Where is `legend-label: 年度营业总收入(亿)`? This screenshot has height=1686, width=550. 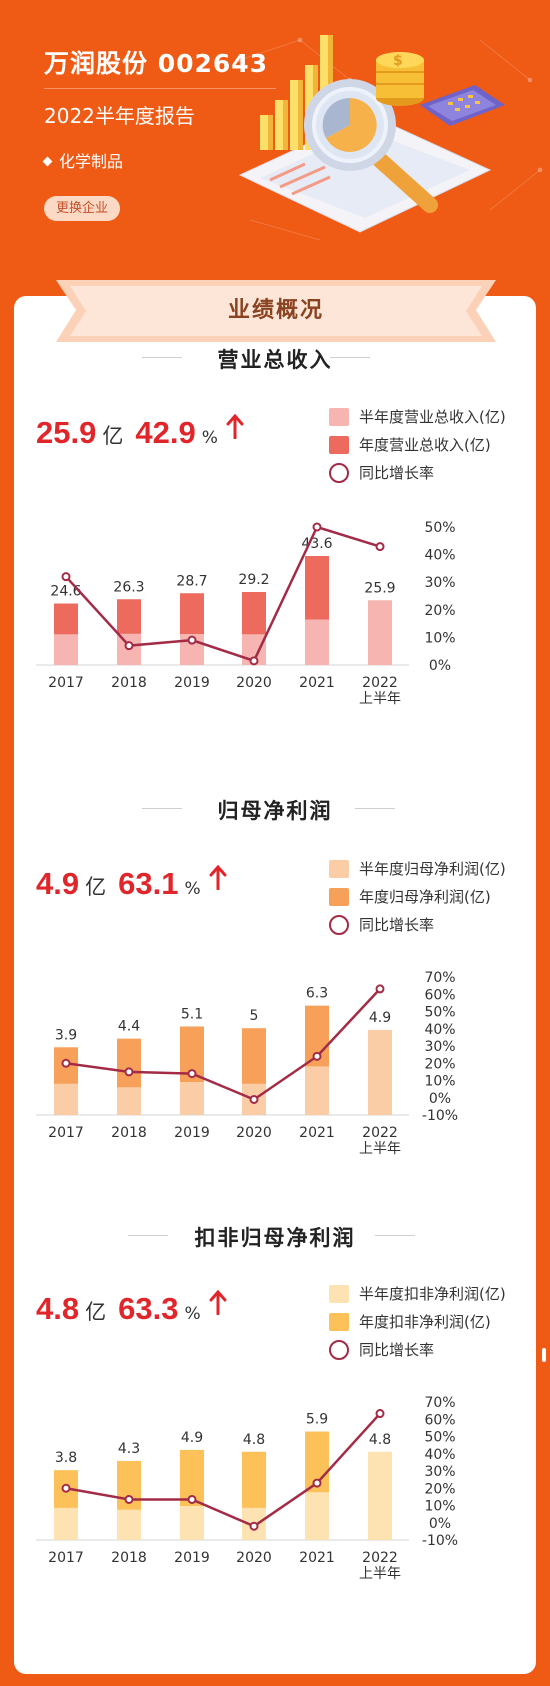
legend-label: 年度营业总收入(亿) is located at coordinates (425, 445).